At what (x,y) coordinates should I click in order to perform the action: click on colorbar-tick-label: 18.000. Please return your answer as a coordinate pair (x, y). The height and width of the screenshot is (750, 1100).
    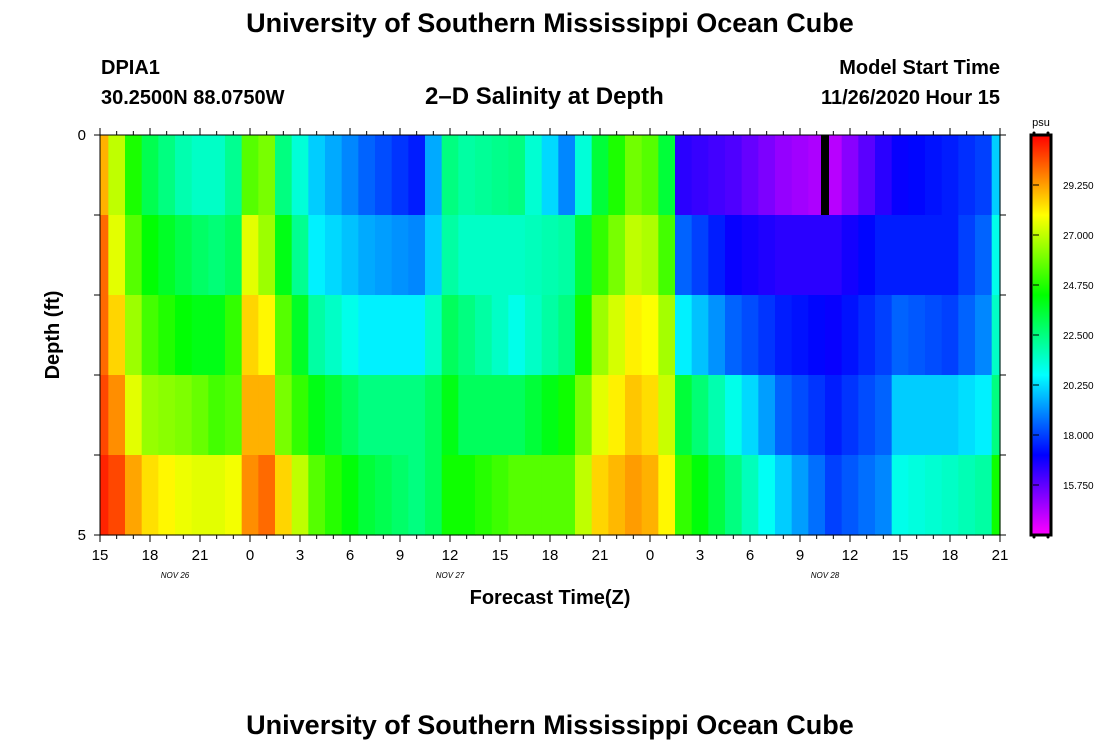
    Looking at the image, I should click on (1078, 436).